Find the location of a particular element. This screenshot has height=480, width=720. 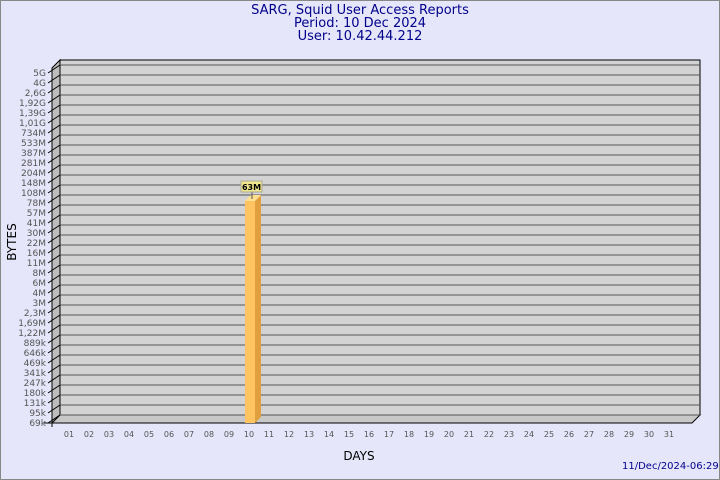

x-tick-label: 03 is located at coordinates (109, 434).